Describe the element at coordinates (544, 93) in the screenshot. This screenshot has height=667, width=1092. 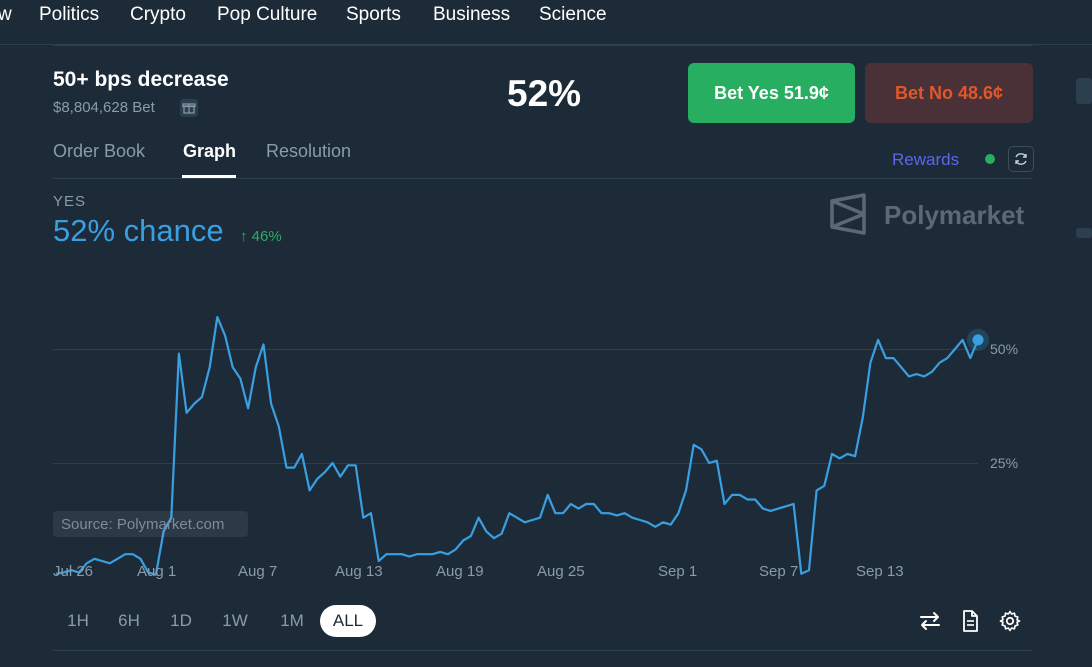
I see `market-probability: 52%` at that location.